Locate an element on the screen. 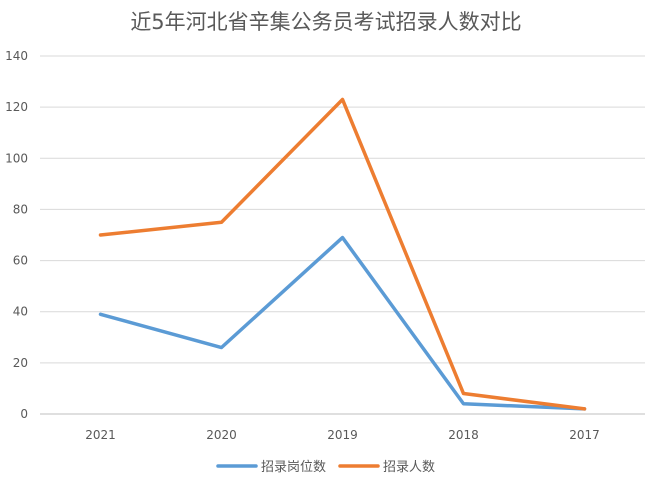 This screenshot has width=652, height=490. y-tick-label-40: 40 is located at coordinates (20, 312).